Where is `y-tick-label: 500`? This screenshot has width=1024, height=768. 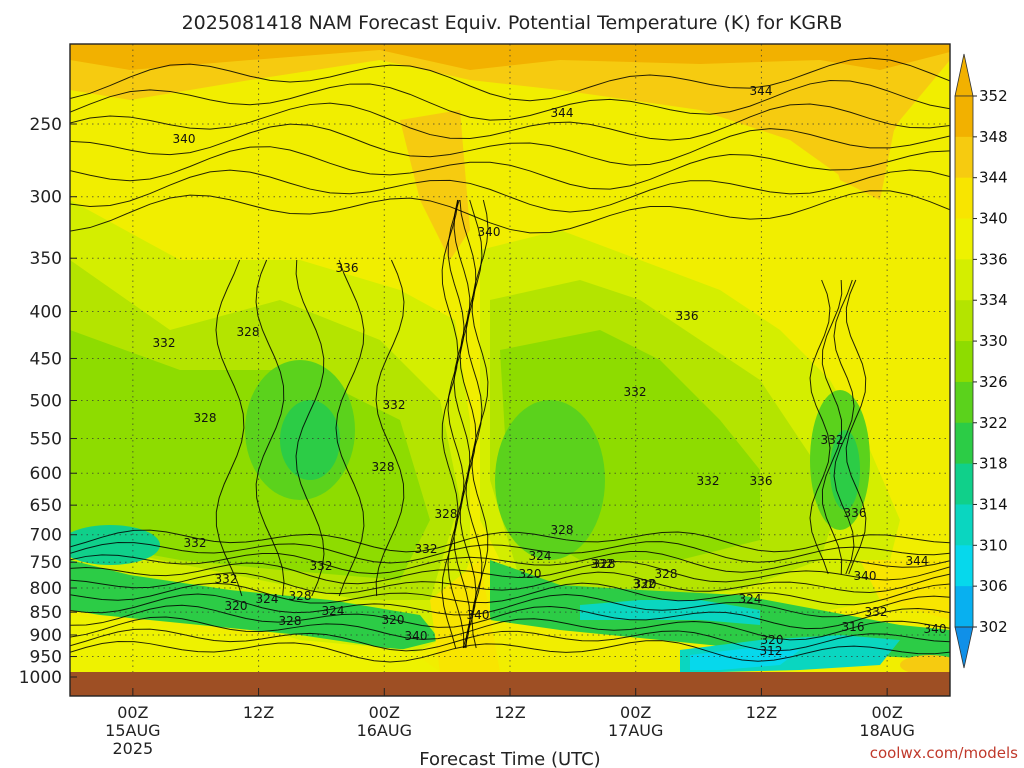
y-tick-label: 500 is located at coordinates (46, 402).